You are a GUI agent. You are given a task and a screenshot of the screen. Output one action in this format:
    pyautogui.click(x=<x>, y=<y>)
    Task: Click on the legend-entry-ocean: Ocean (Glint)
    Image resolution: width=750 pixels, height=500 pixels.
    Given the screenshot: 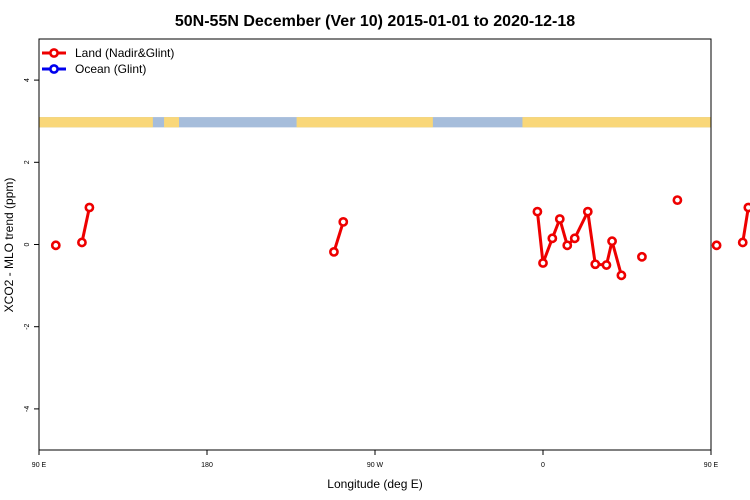 What is the action you would take?
    pyautogui.click(x=94, y=69)
    